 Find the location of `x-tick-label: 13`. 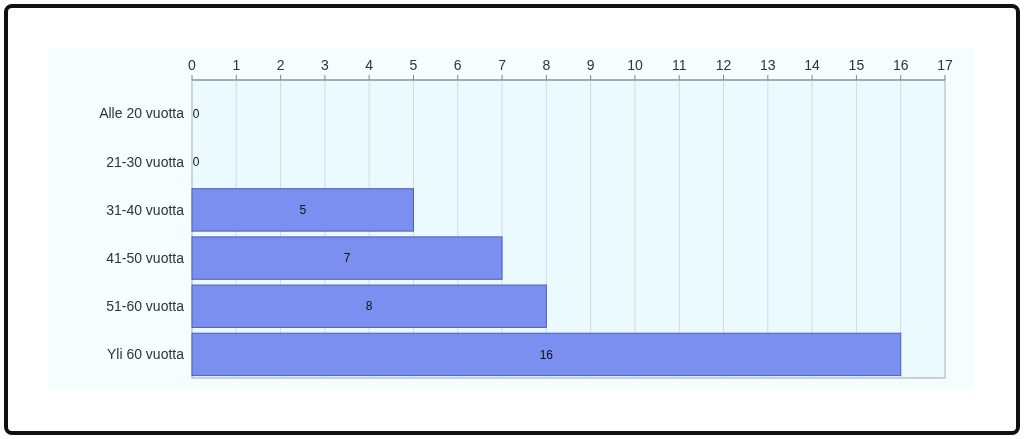

x-tick-label: 13 is located at coordinates (768, 65).